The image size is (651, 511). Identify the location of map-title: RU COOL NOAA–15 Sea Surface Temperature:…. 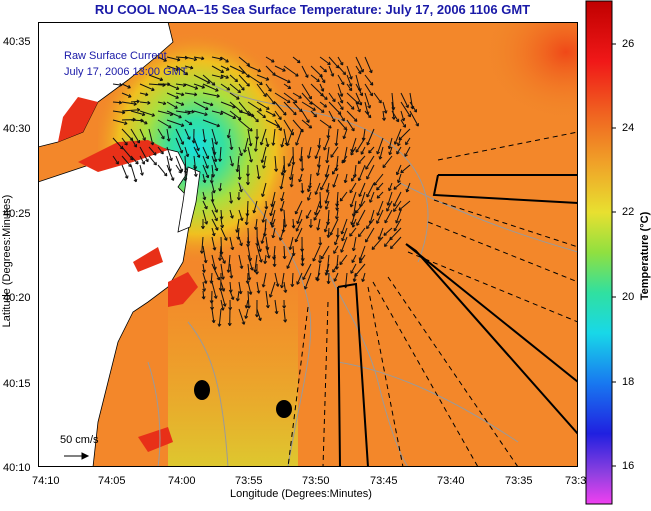
(312, 9).